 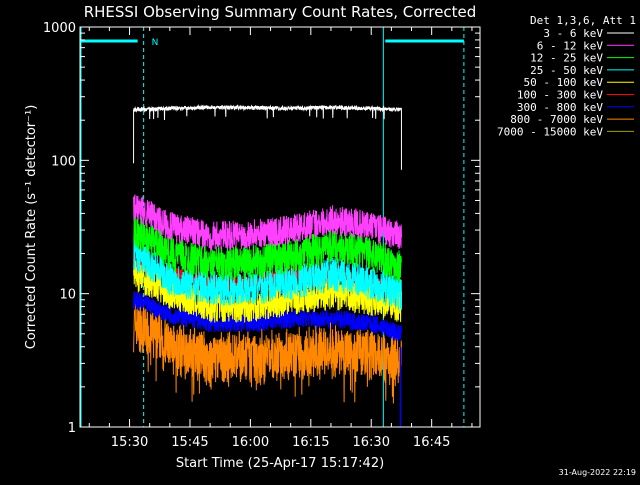 What do you see at coordinates (189, 442) in the screenshot?
I see `x-tick-label: 15:45` at bounding box center [189, 442].